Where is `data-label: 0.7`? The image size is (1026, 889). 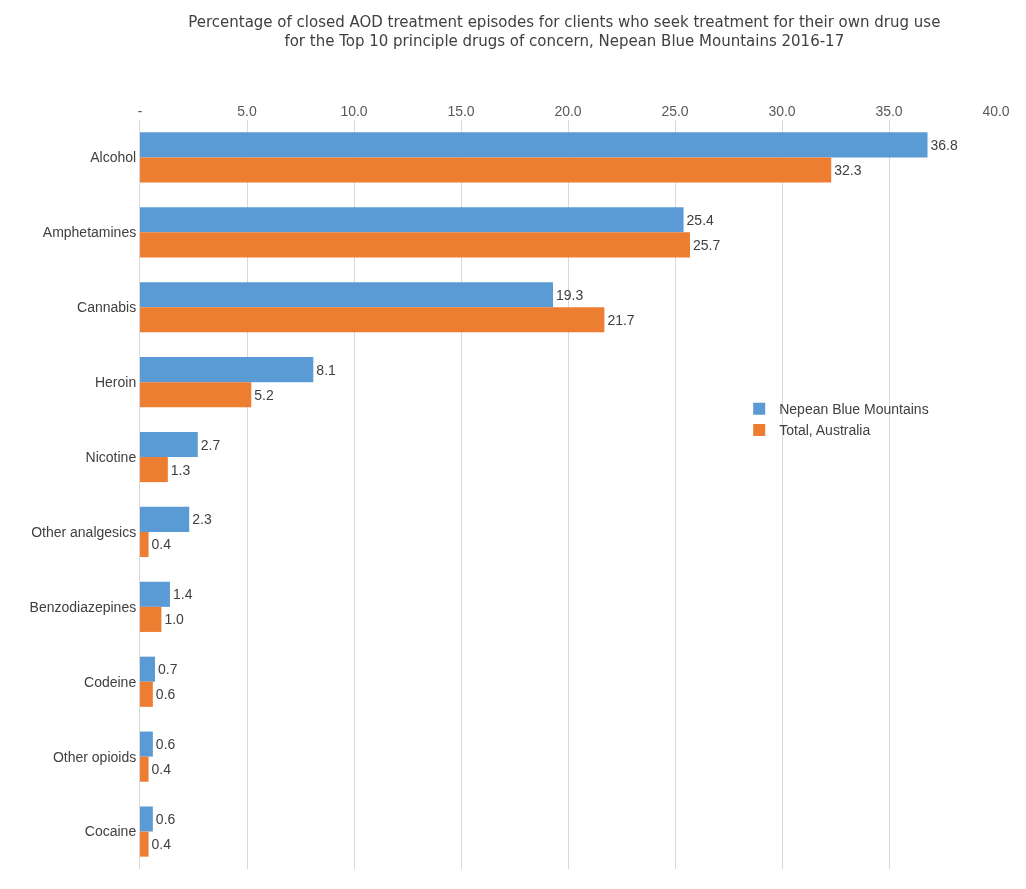 data-label: 0.7 is located at coordinates (167, 669).